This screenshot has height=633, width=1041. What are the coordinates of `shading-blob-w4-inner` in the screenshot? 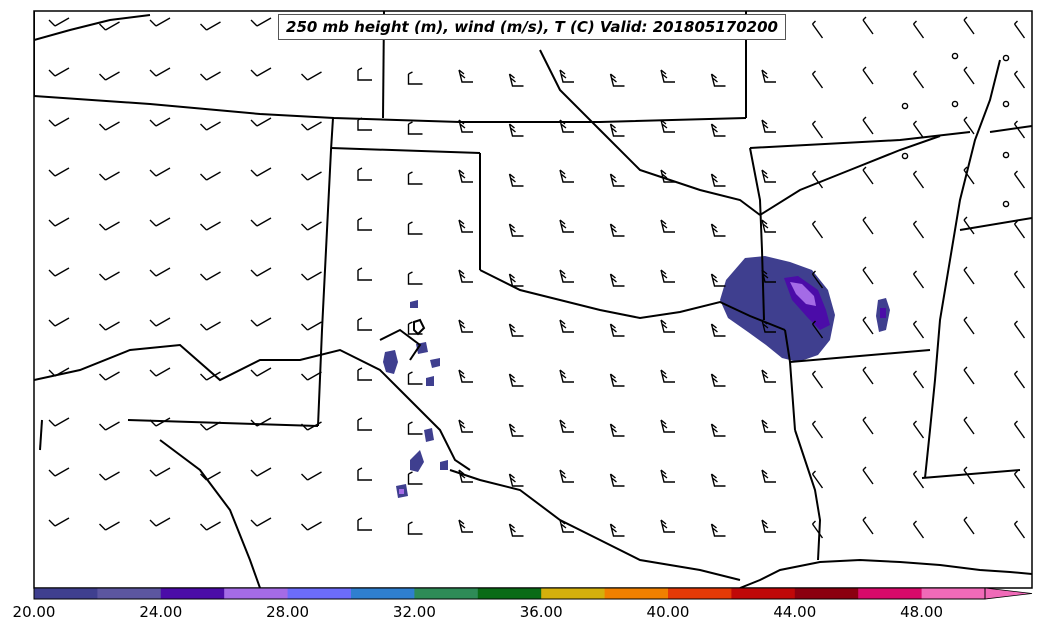 It's located at (401, 491).